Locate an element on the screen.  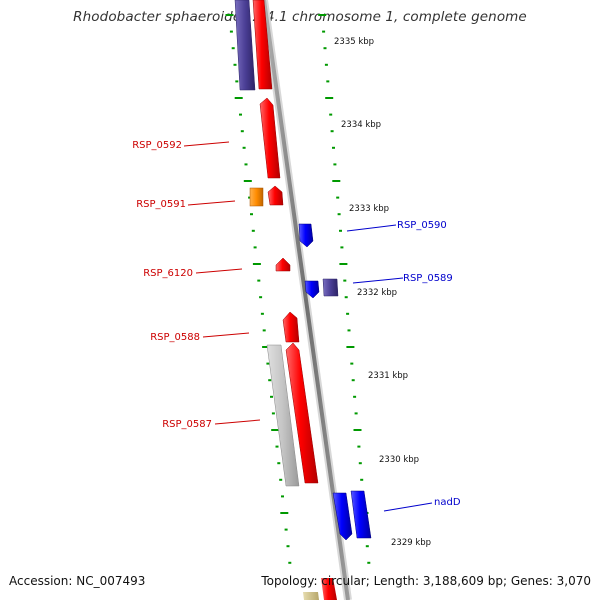
cds-nadd-b is located at coordinates (361, 514).